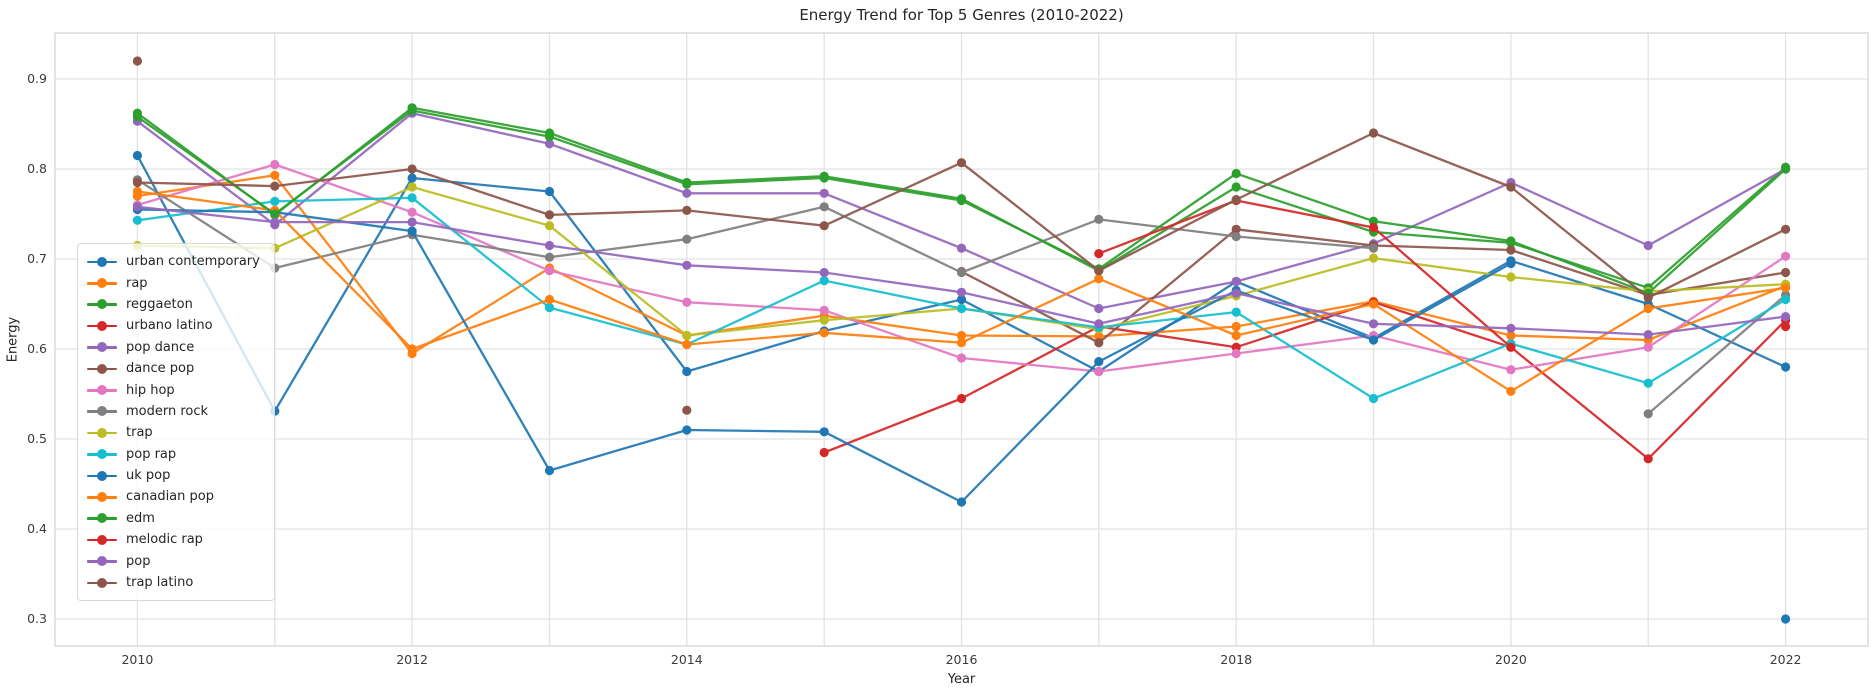 This screenshot has width=1874, height=698. I want to click on legend-item: rap, so click(175, 282).